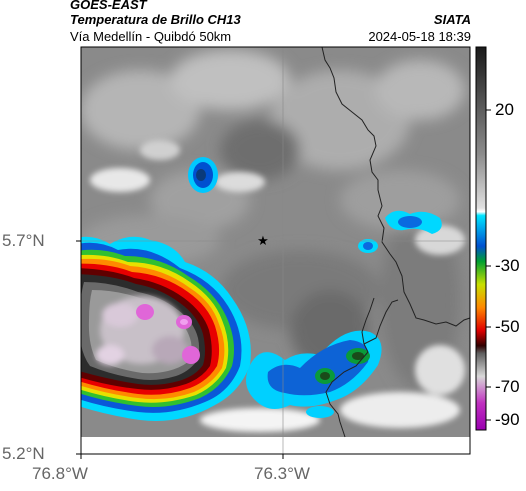 This screenshot has width=526, height=491. I want to click on satellite-title: GOES-EAST, so click(108, 6).